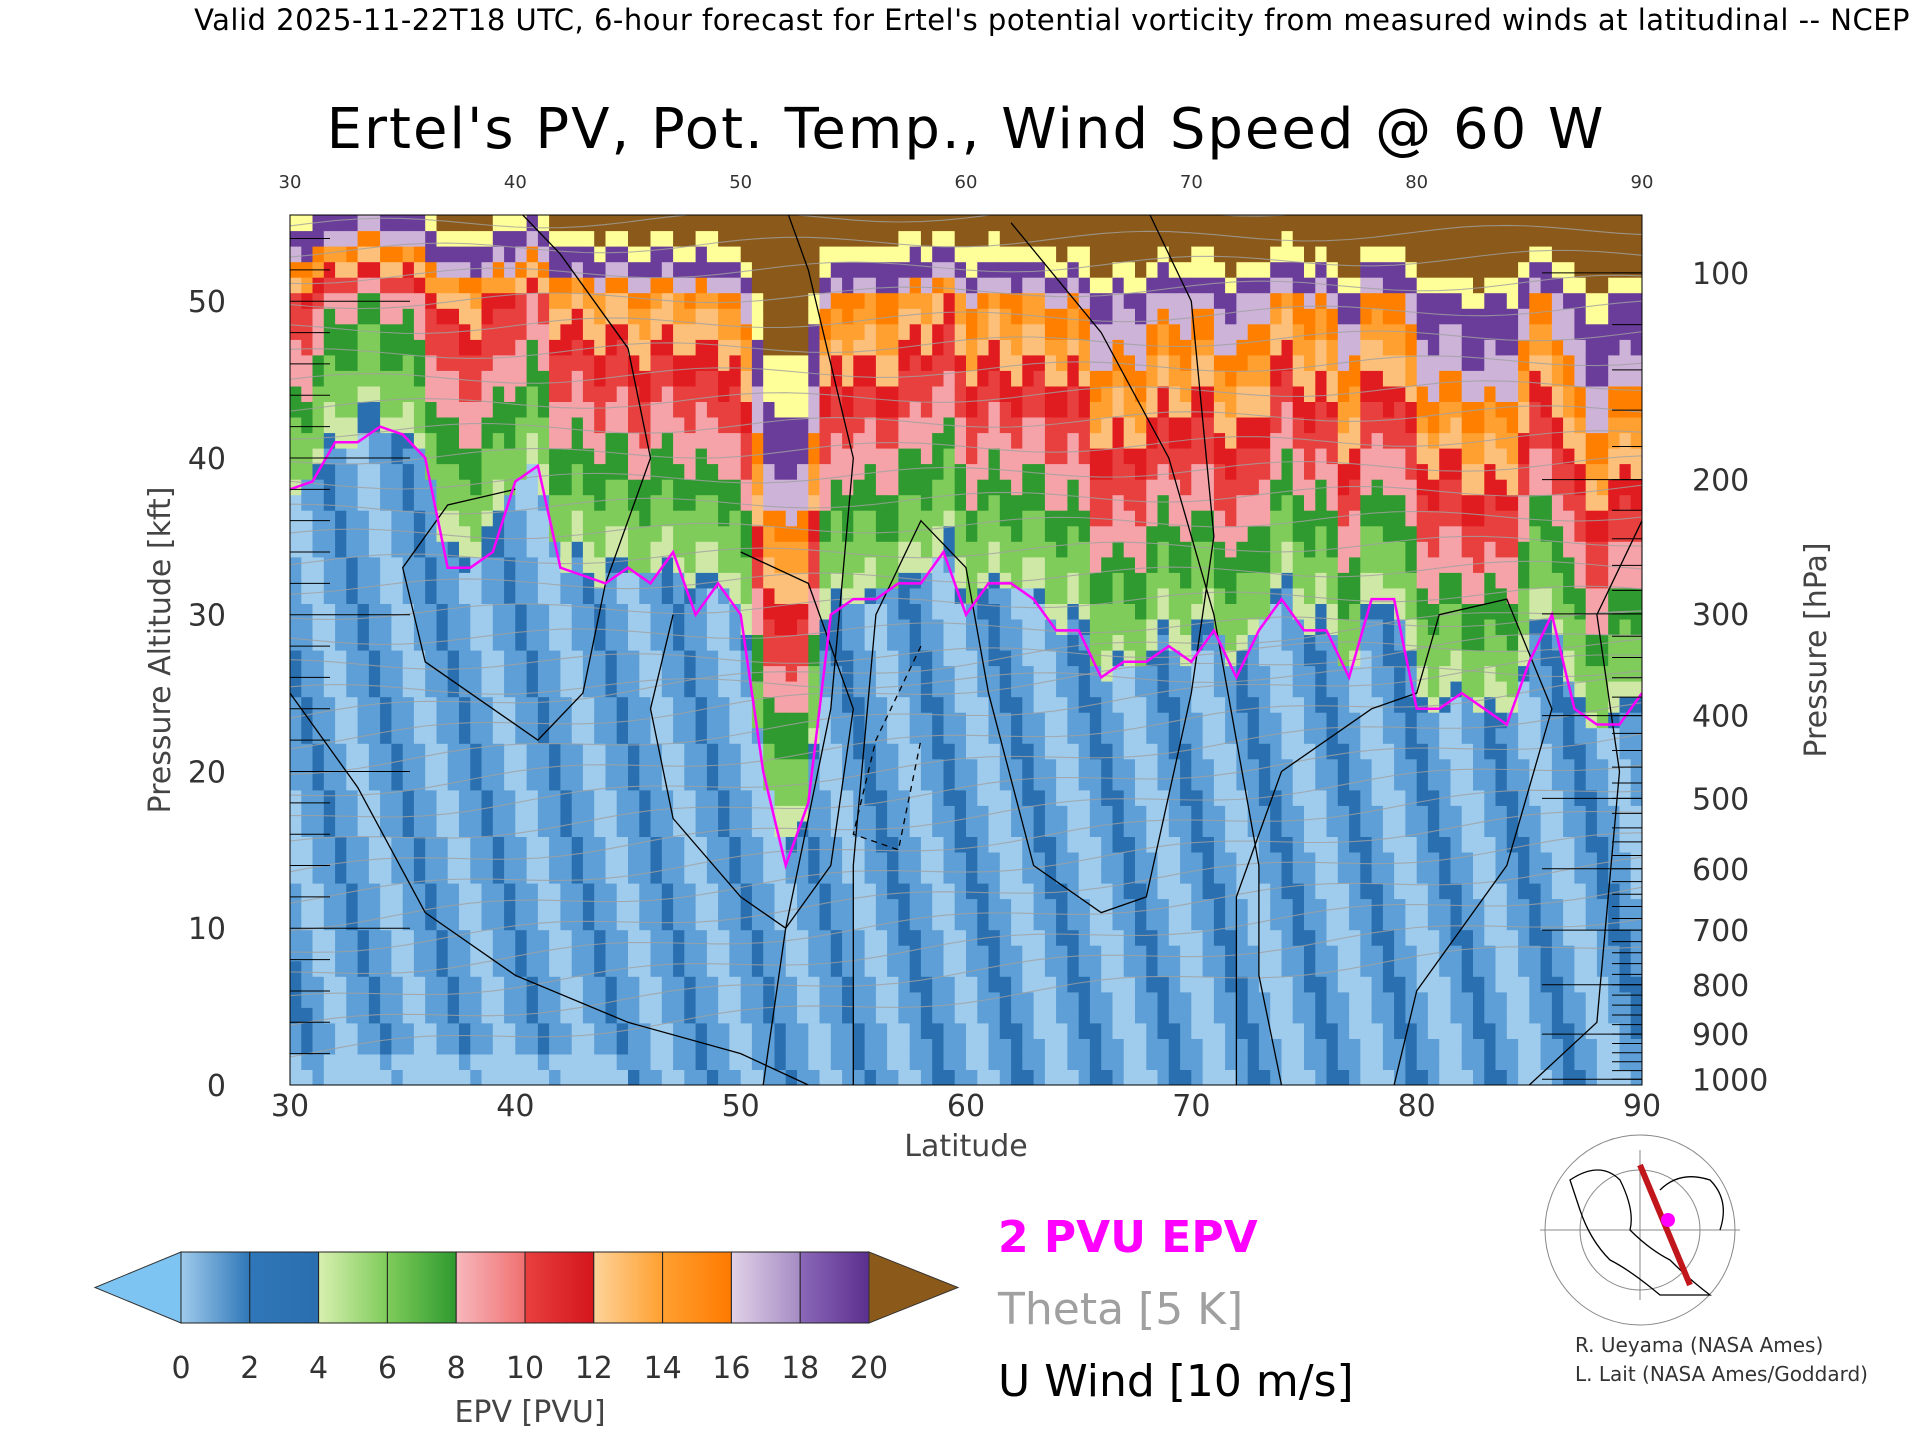  I want to click on colorbar-tick-label: 6, so click(387, 1368).